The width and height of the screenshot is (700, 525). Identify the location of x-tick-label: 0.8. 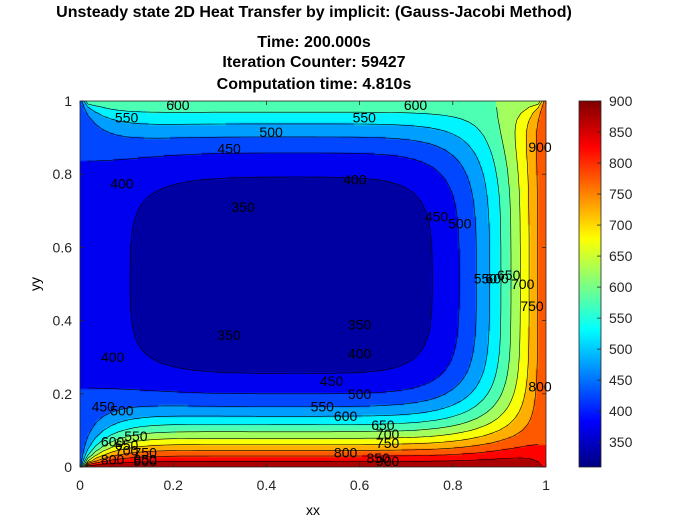
(453, 485).